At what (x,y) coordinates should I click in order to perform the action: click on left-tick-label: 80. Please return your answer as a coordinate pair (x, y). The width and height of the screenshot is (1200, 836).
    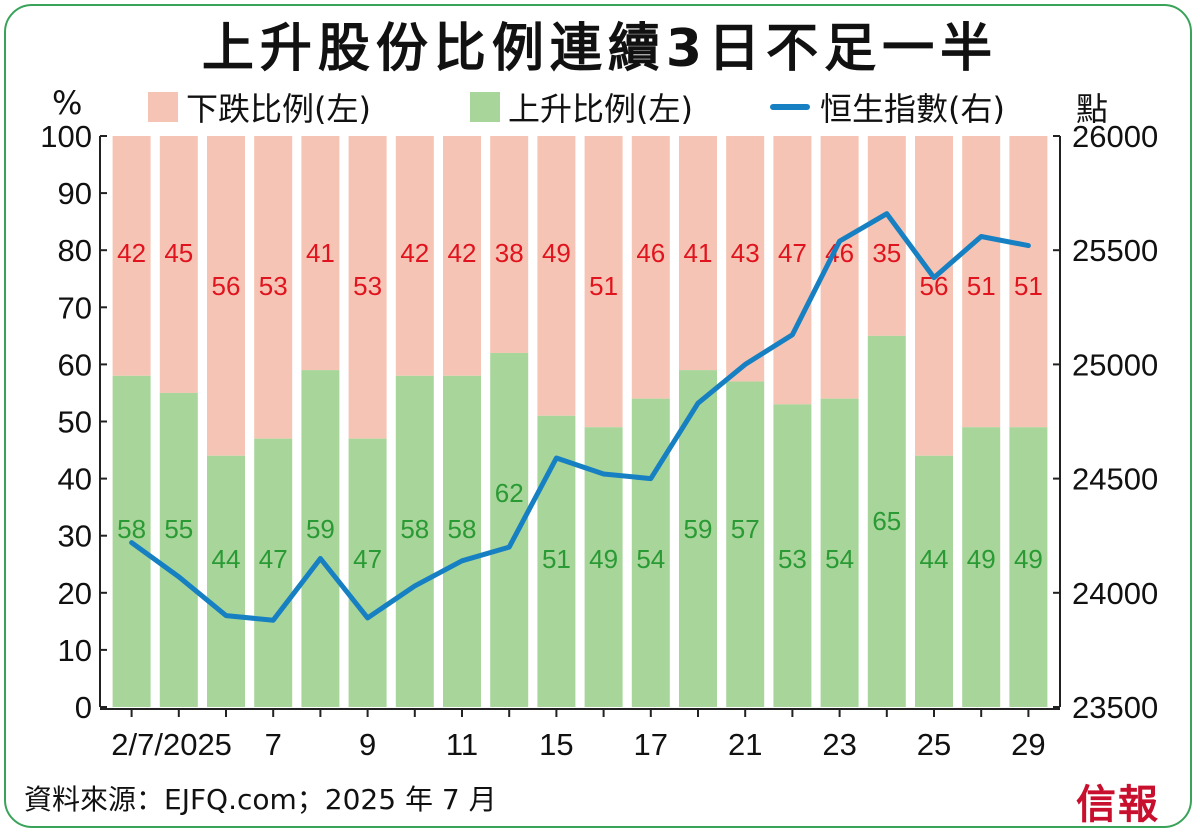
    Looking at the image, I should click on (75, 250).